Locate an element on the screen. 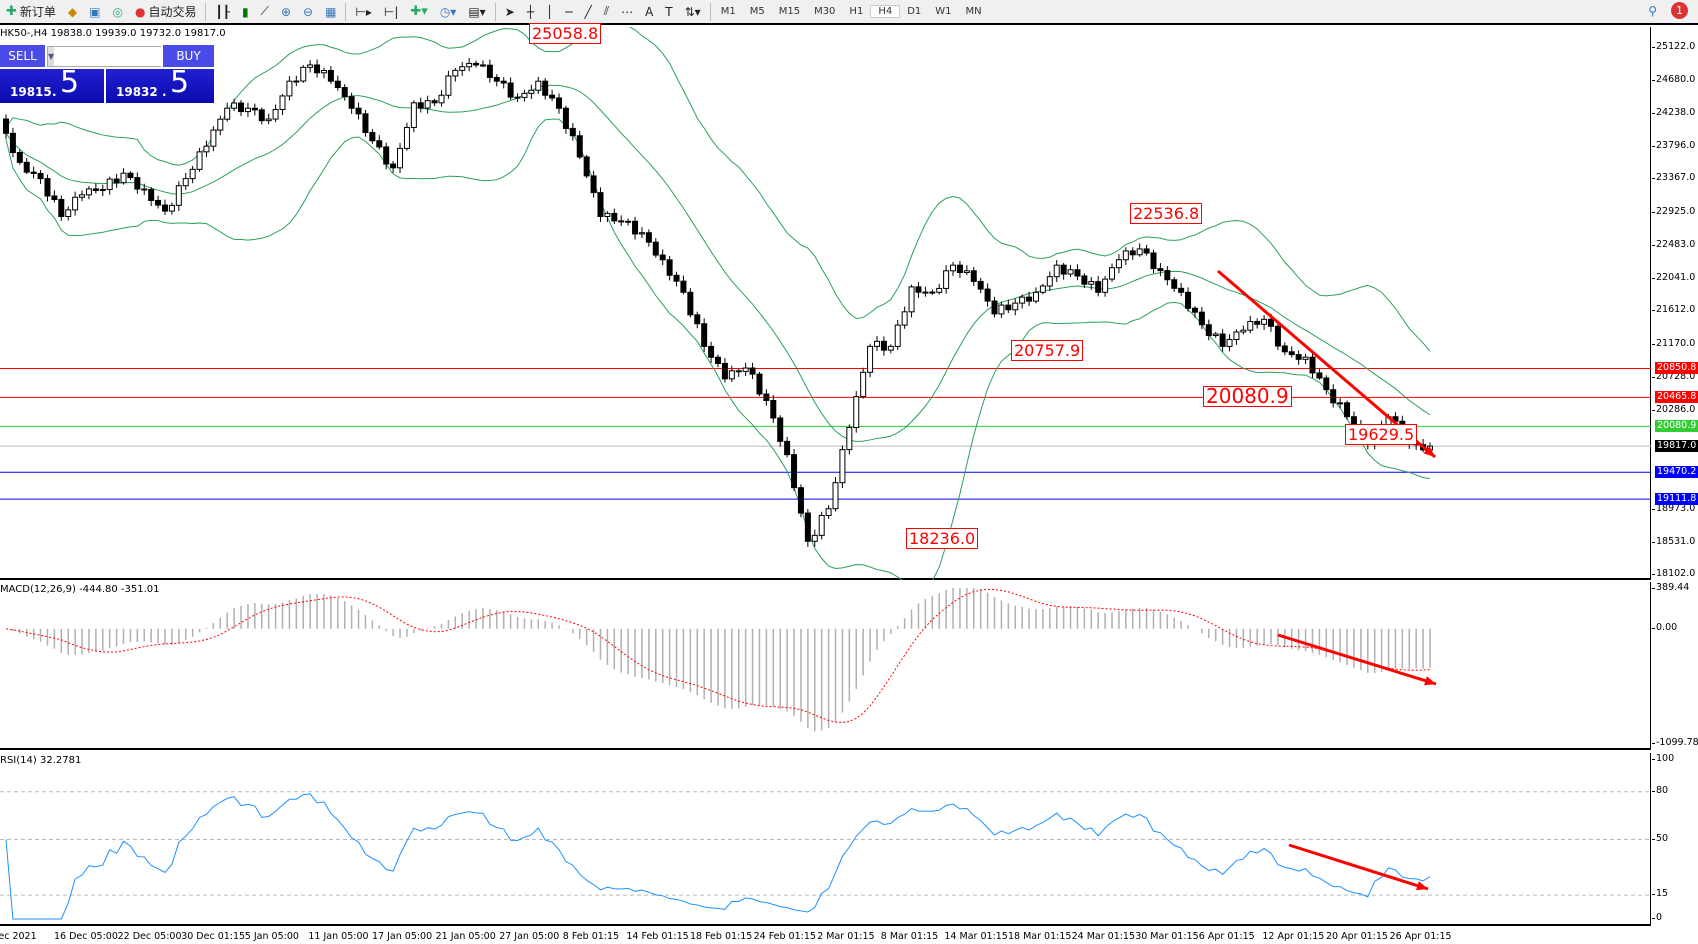 The image size is (1698, 944). candle-chart-button: ▮ is located at coordinates (245, 12).